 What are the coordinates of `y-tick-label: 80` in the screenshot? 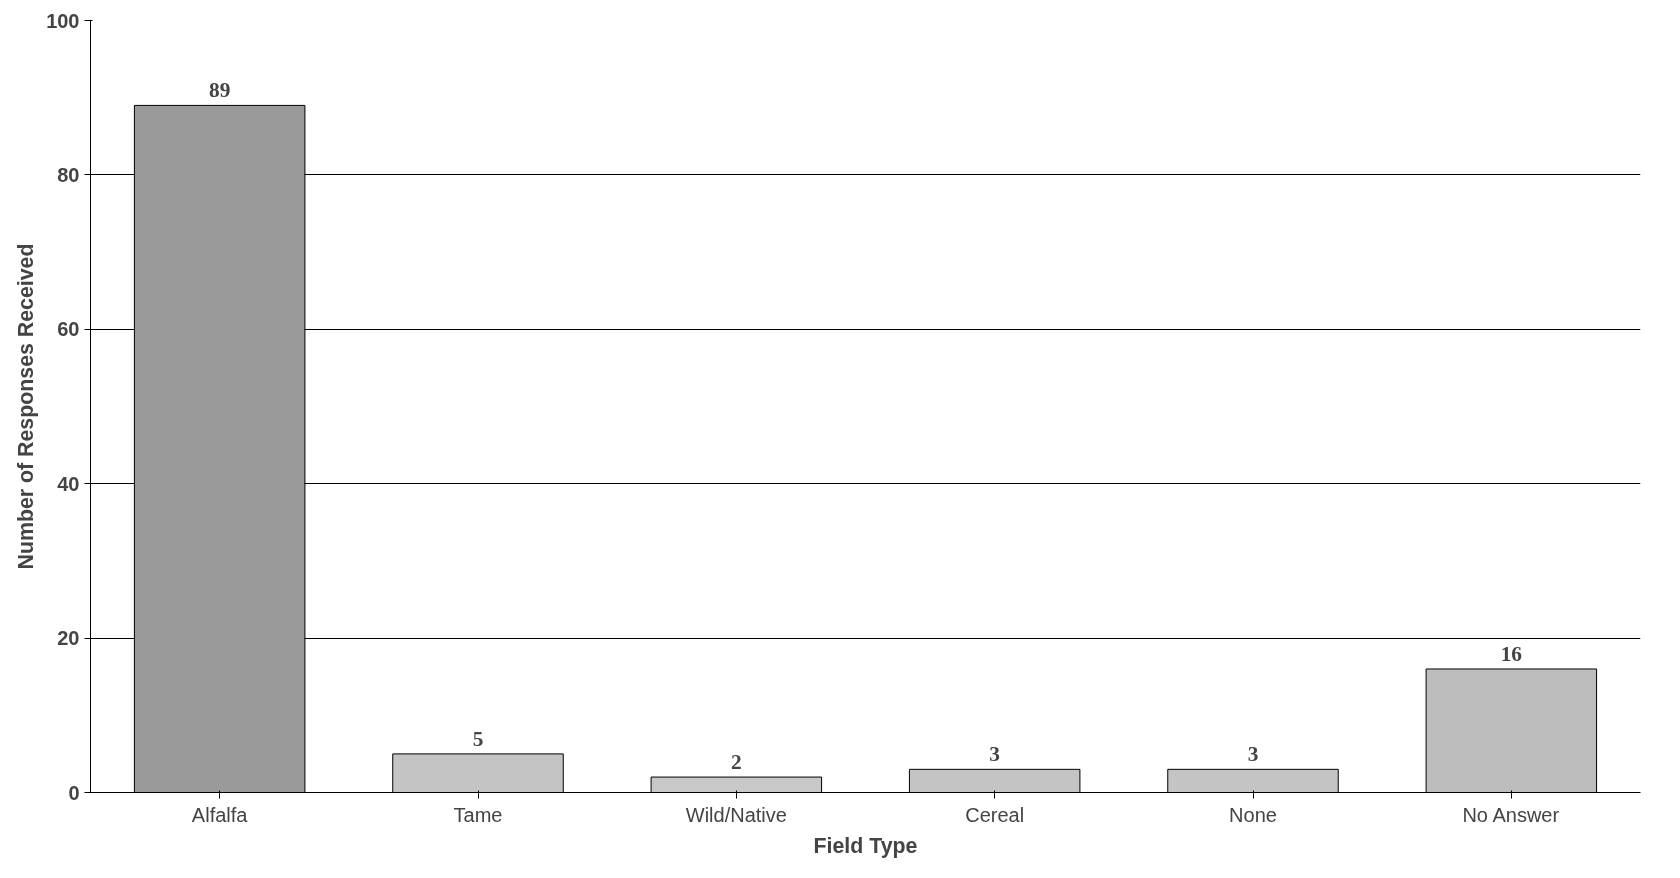 It's located at (68, 174).